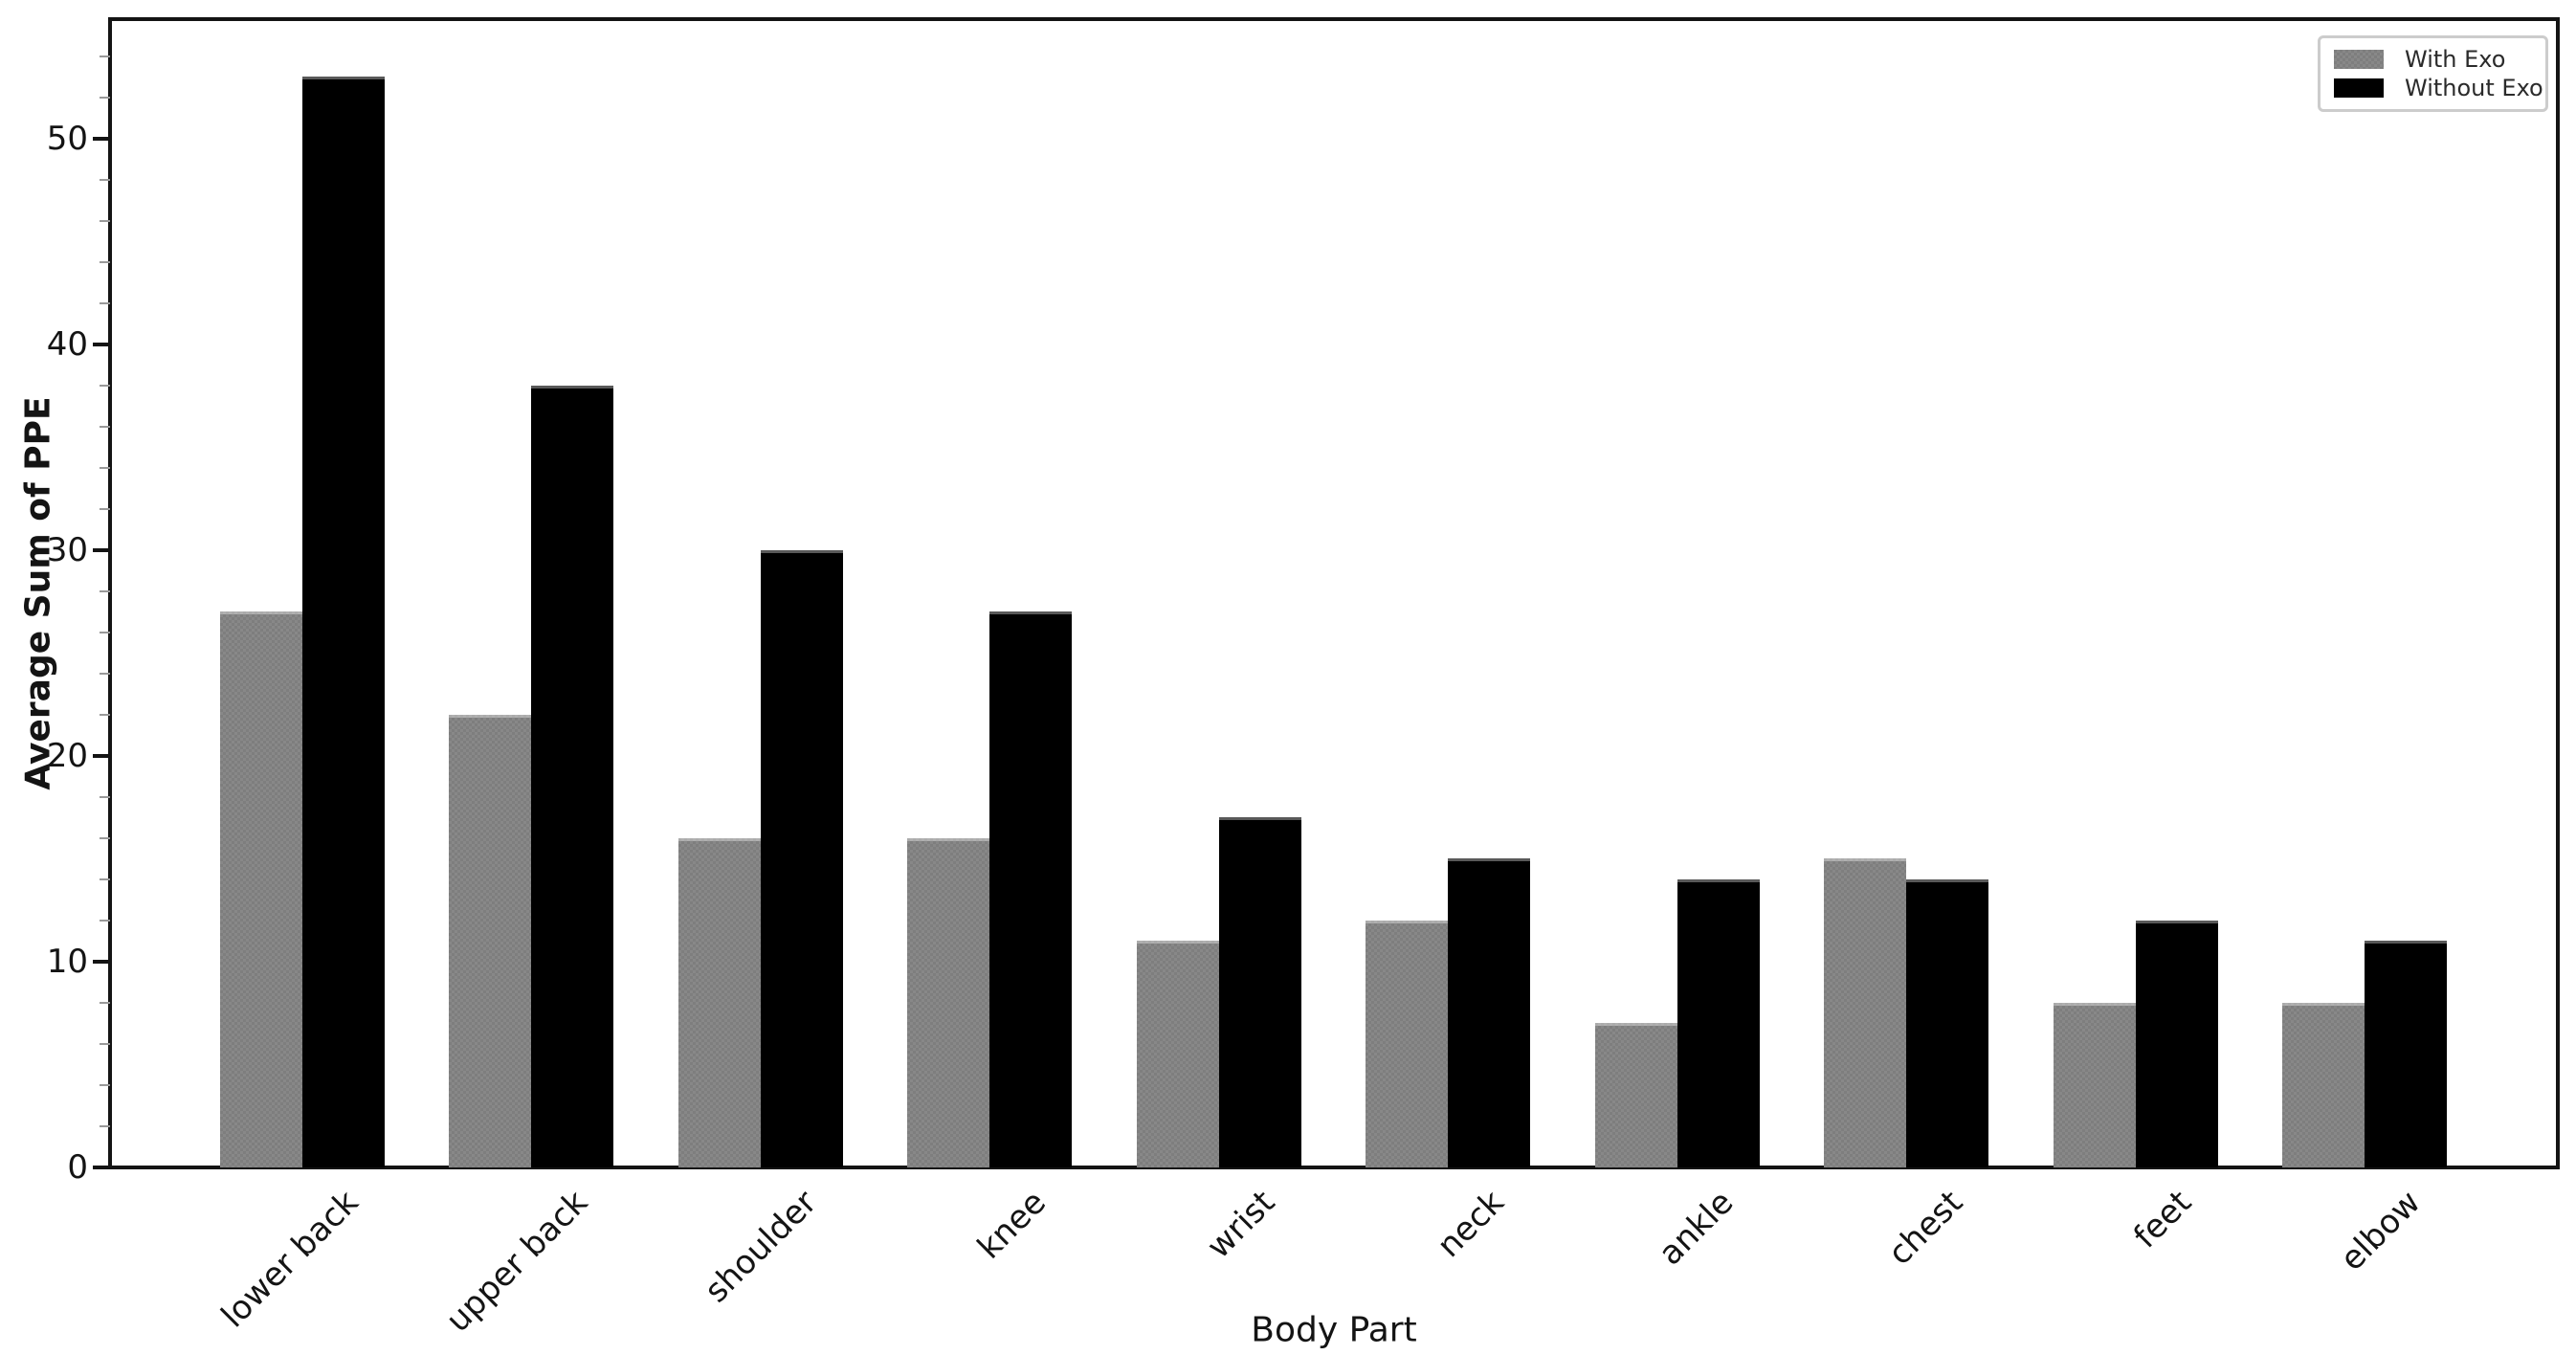 The width and height of the screenshot is (2576, 1355). I want to click on bar-with-exo-ankle, so click(1636, 1095).